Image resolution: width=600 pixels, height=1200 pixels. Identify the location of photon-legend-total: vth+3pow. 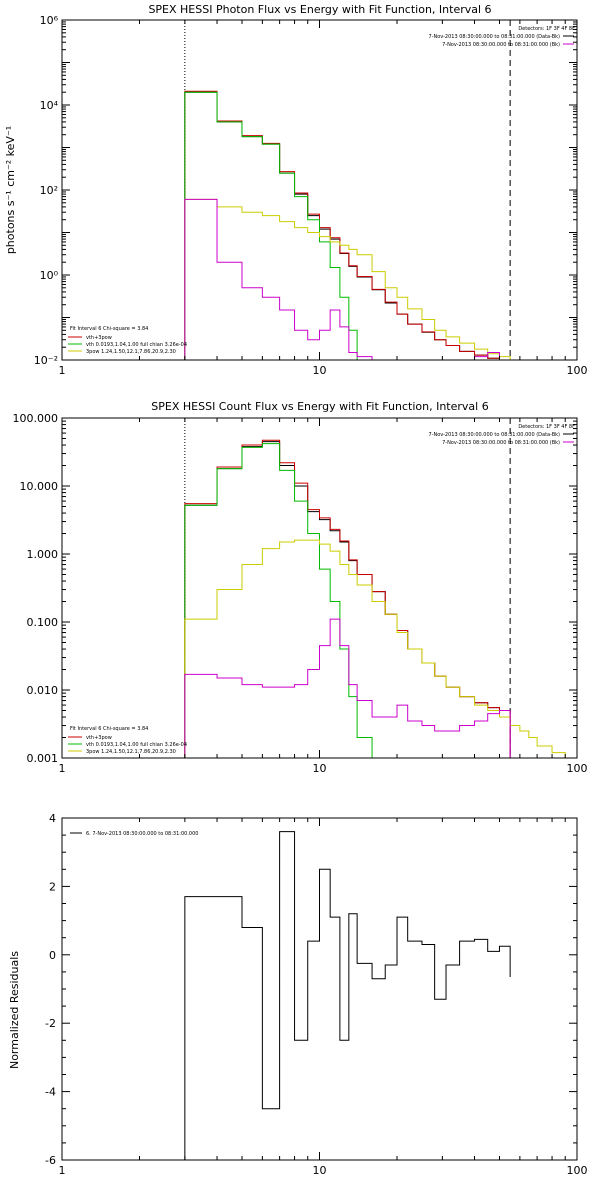
(99, 338).